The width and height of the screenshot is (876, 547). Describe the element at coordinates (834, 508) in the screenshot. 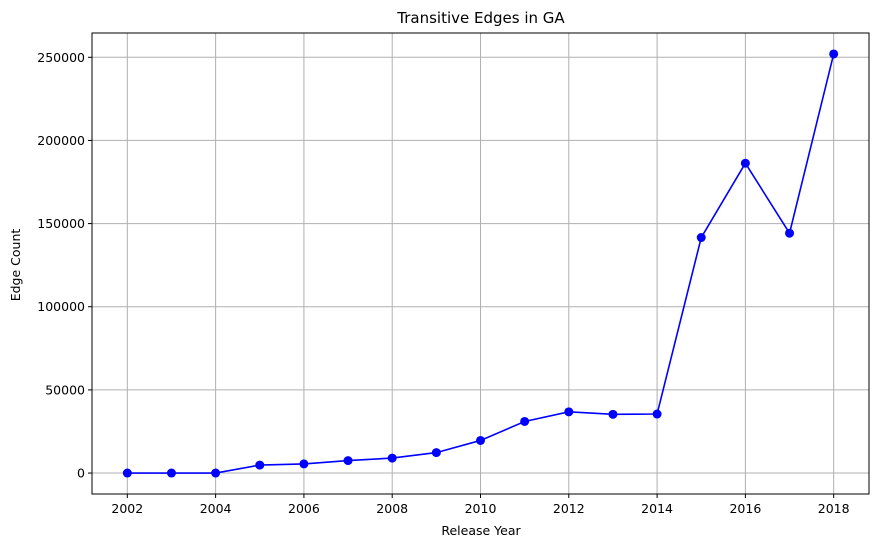

I see `x-tick-label: 2018` at that location.